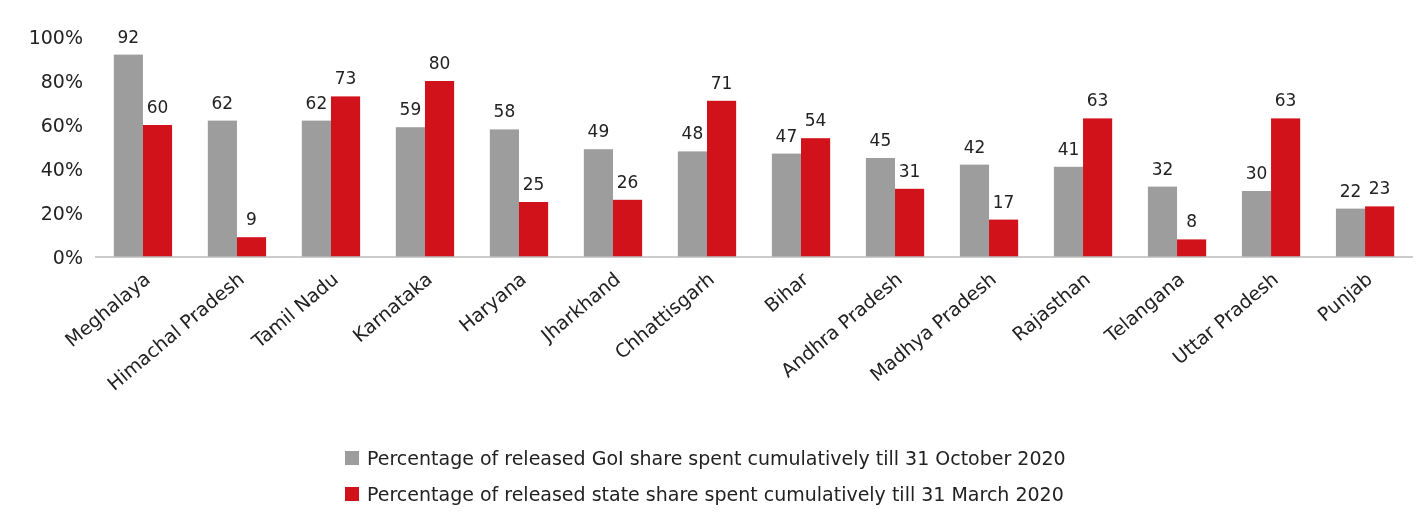  I want to click on data-label: 31, so click(909, 170).